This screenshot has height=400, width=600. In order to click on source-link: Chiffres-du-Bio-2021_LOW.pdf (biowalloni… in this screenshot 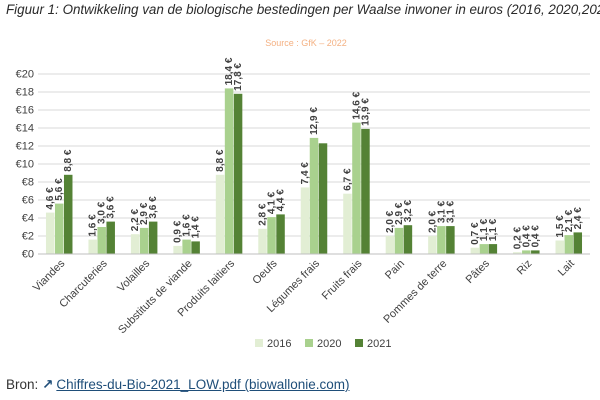, I will do `click(203, 384)`.